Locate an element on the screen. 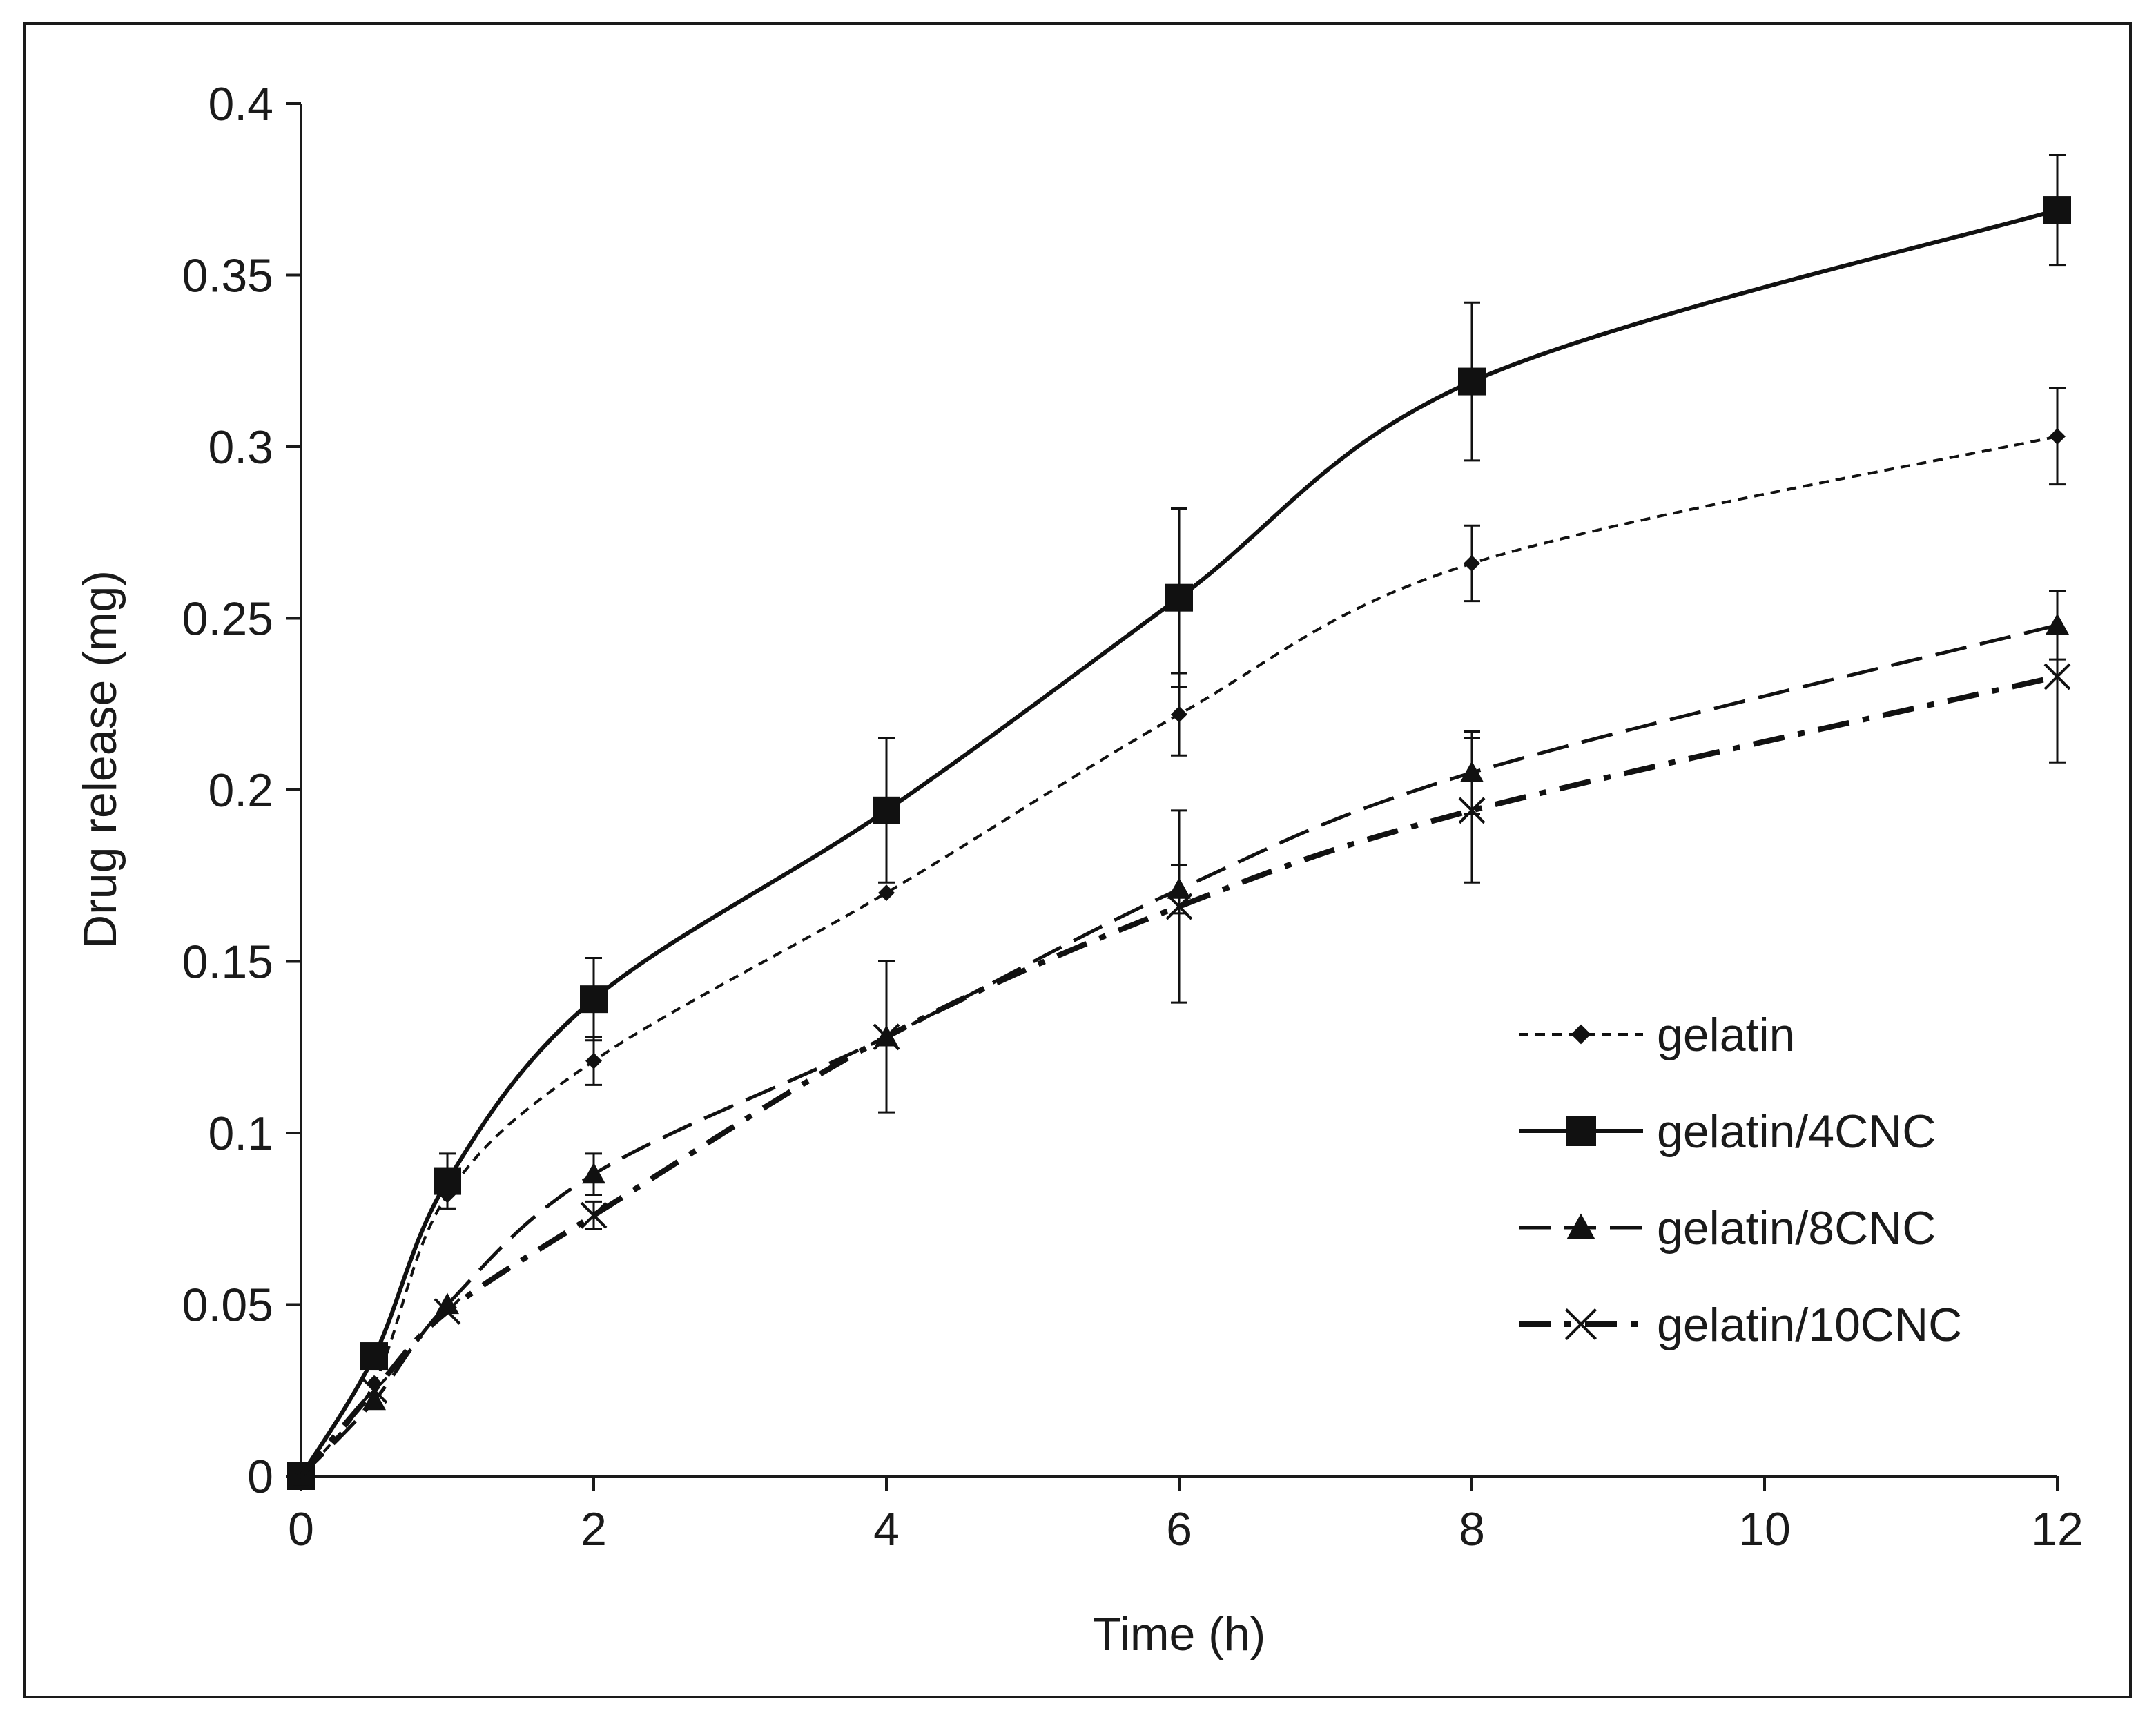 The height and width of the screenshot is (1724, 2156). x-tick-label: 8 is located at coordinates (1472, 1529).